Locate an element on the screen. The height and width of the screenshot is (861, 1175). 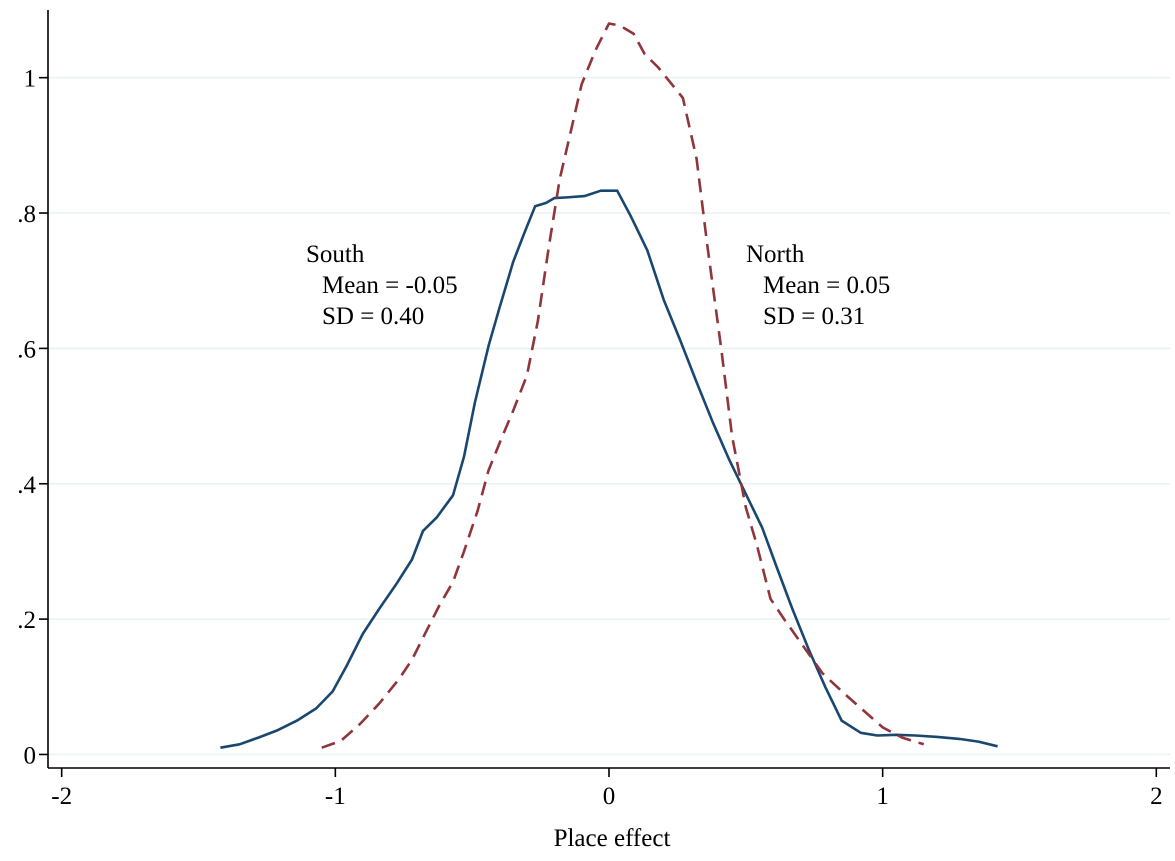
x-tick-label-4: 2 is located at coordinates (1156, 796).